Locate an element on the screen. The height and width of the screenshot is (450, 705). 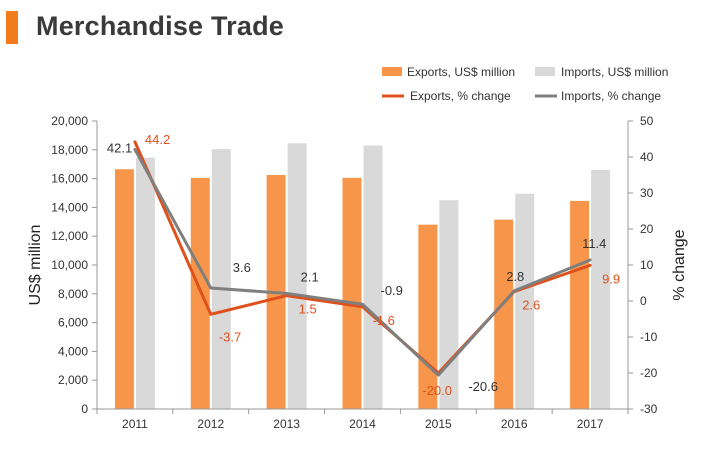
imports-change-label-2013: 2.1 is located at coordinates (310, 276).